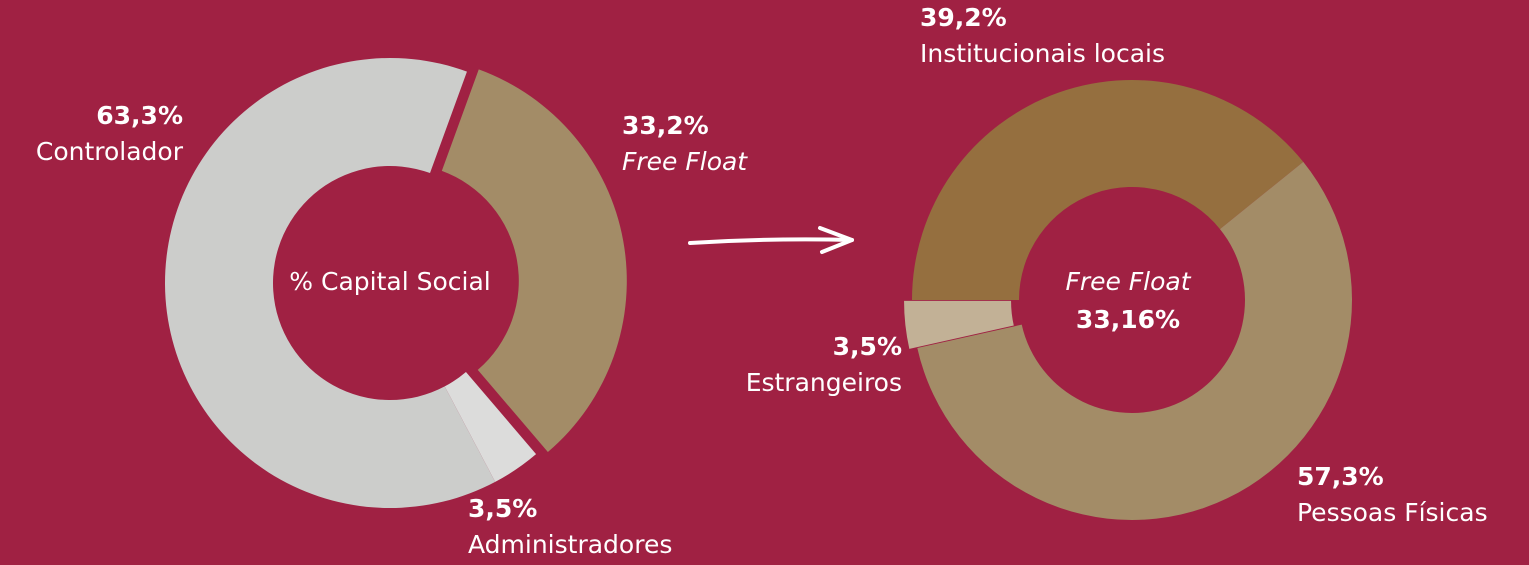  What do you see at coordinates (685, 161) in the screenshot?
I see `slice-name-label: Free Float` at bounding box center [685, 161].